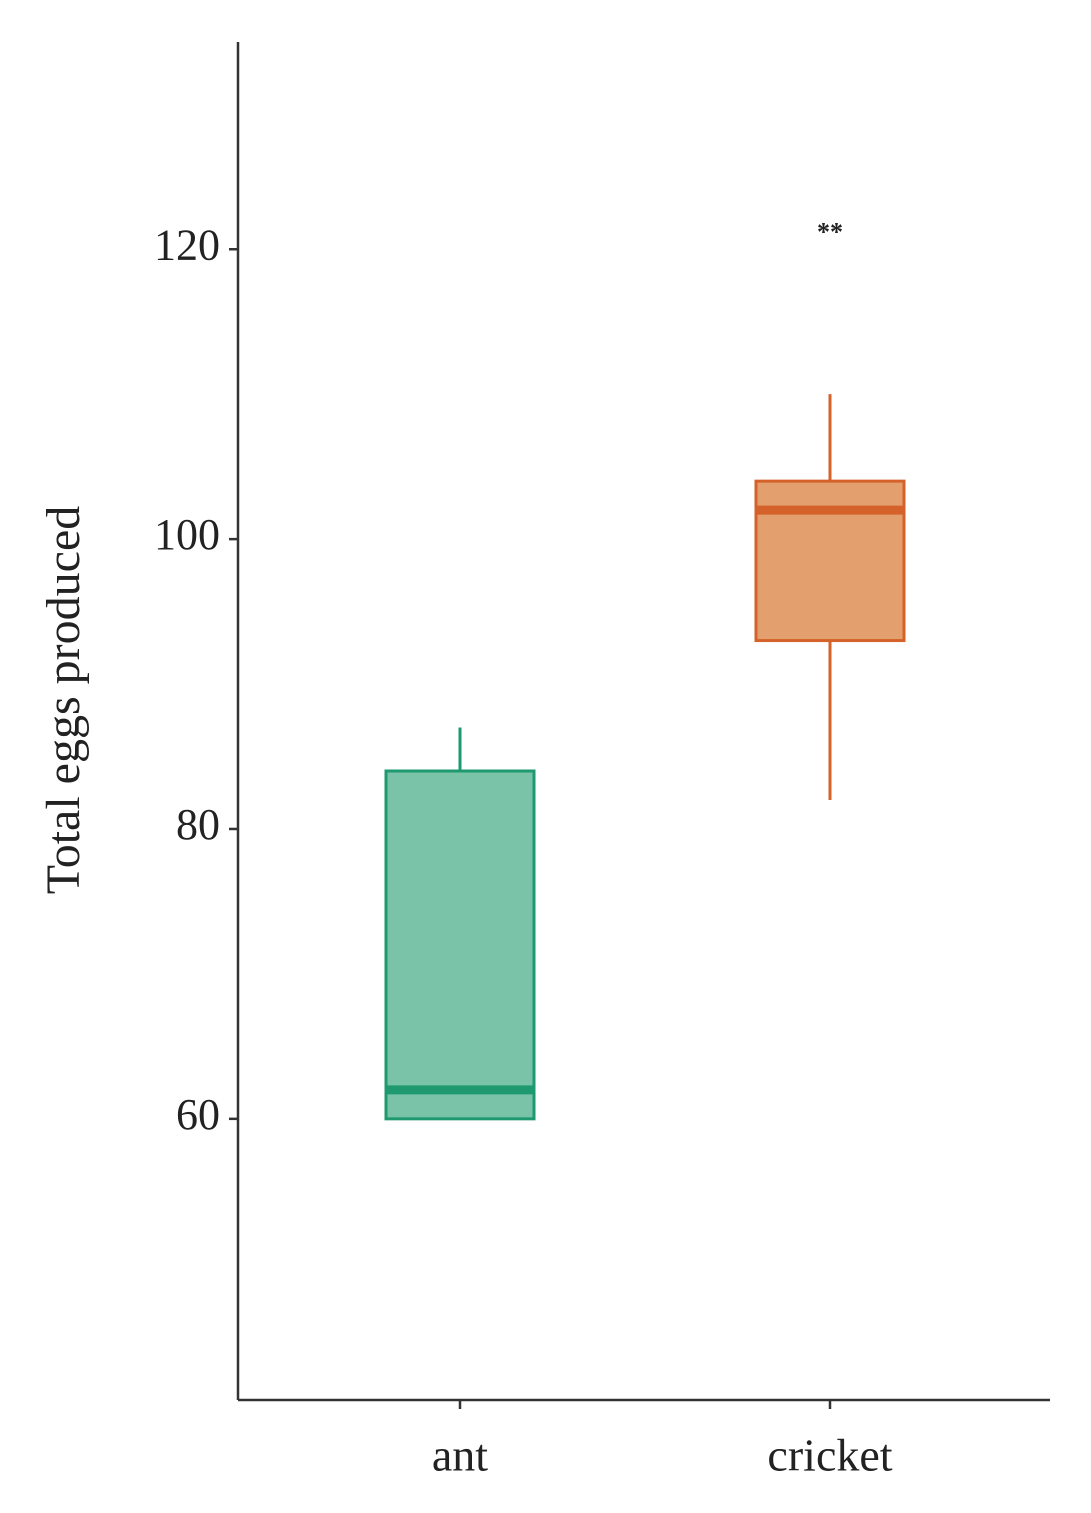  What do you see at coordinates (187, 534) in the screenshot?
I see `y-tick-label: 100` at bounding box center [187, 534].